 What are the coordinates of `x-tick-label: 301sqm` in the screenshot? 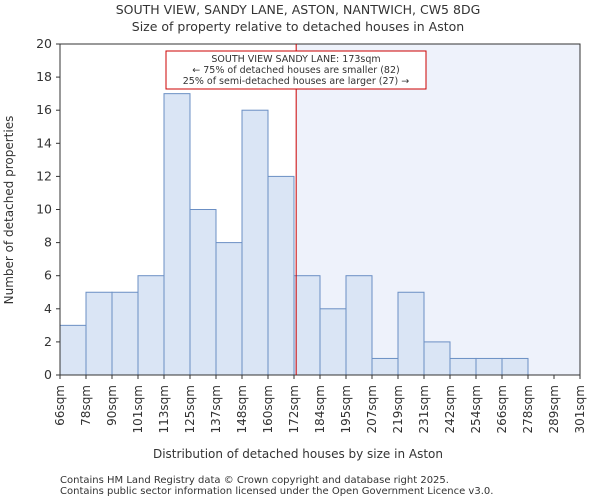 It's located at (580, 409).